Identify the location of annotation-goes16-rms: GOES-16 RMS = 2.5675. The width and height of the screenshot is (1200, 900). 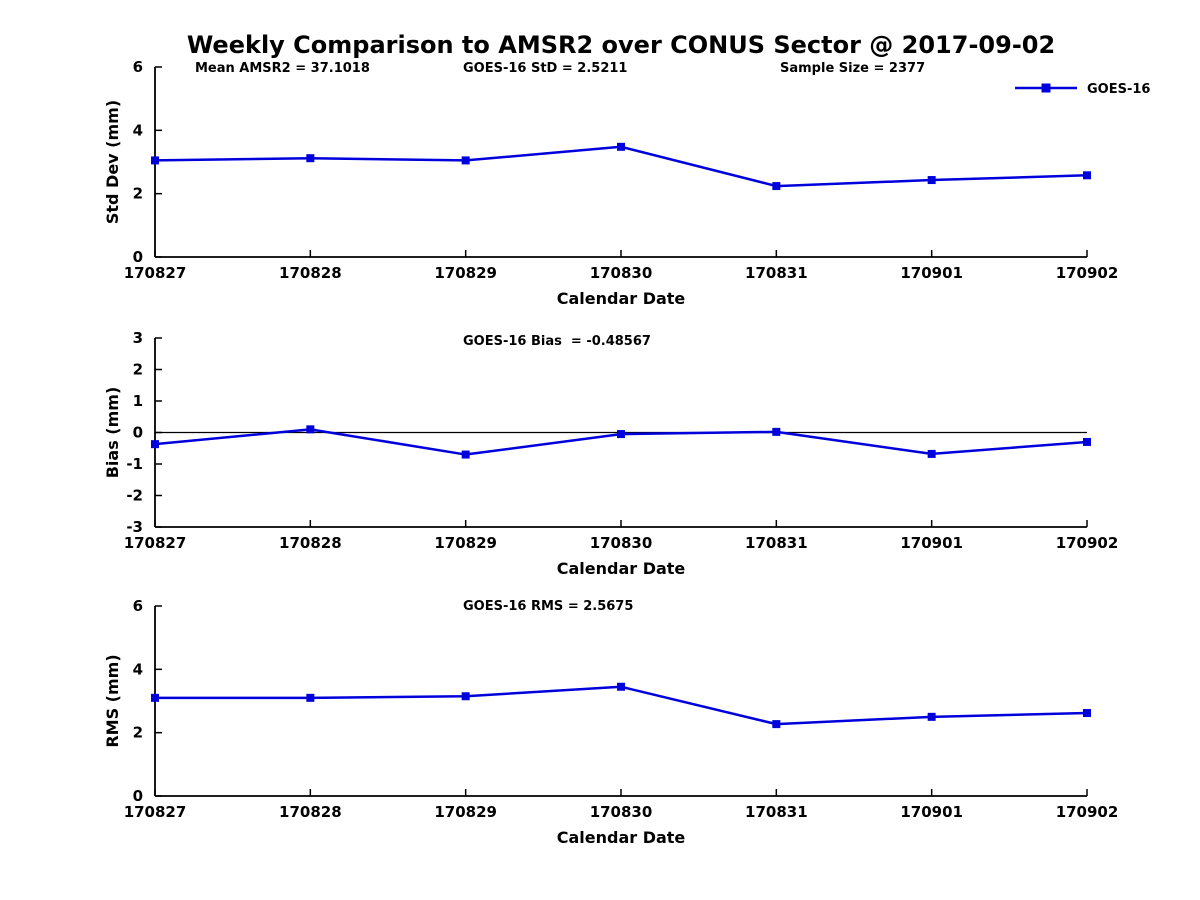
(548, 606).